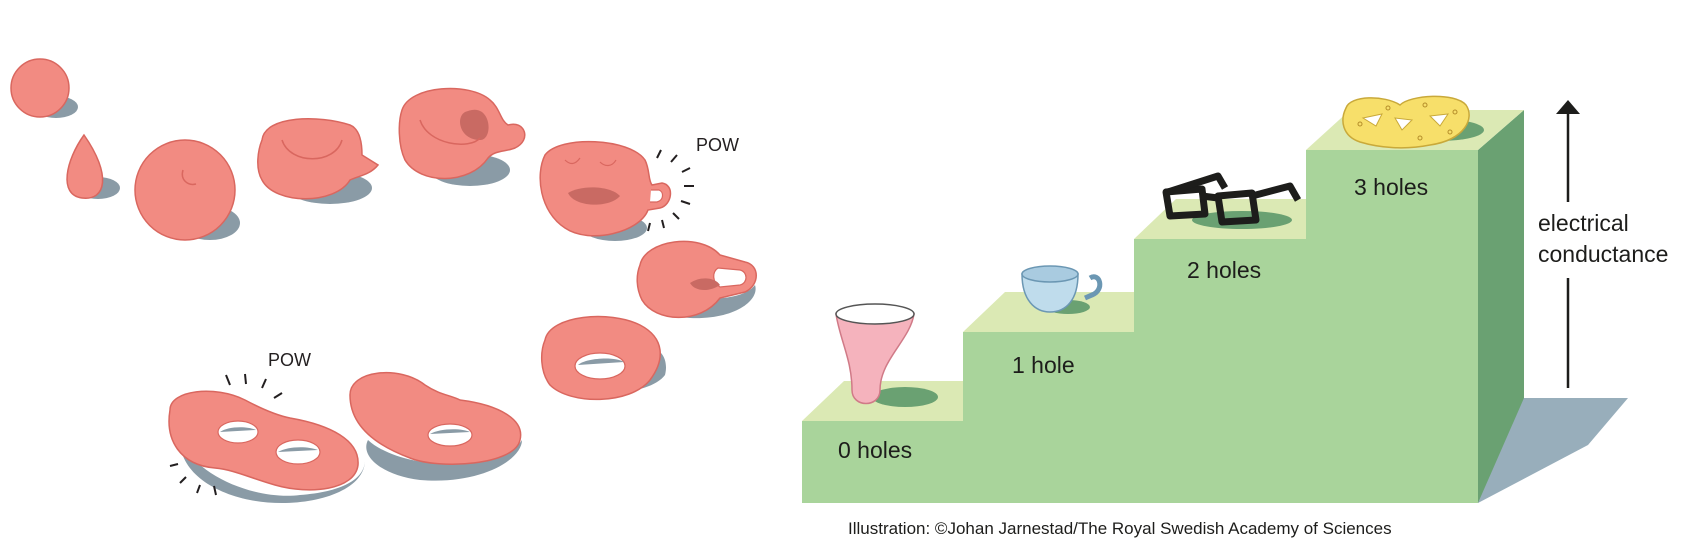 The width and height of the screenshot is (1684, 548). What do you see at coordinates (289, 360) in the screenshot?
I see `pow-label-bottom: POW` at bounding box center [289, 360].